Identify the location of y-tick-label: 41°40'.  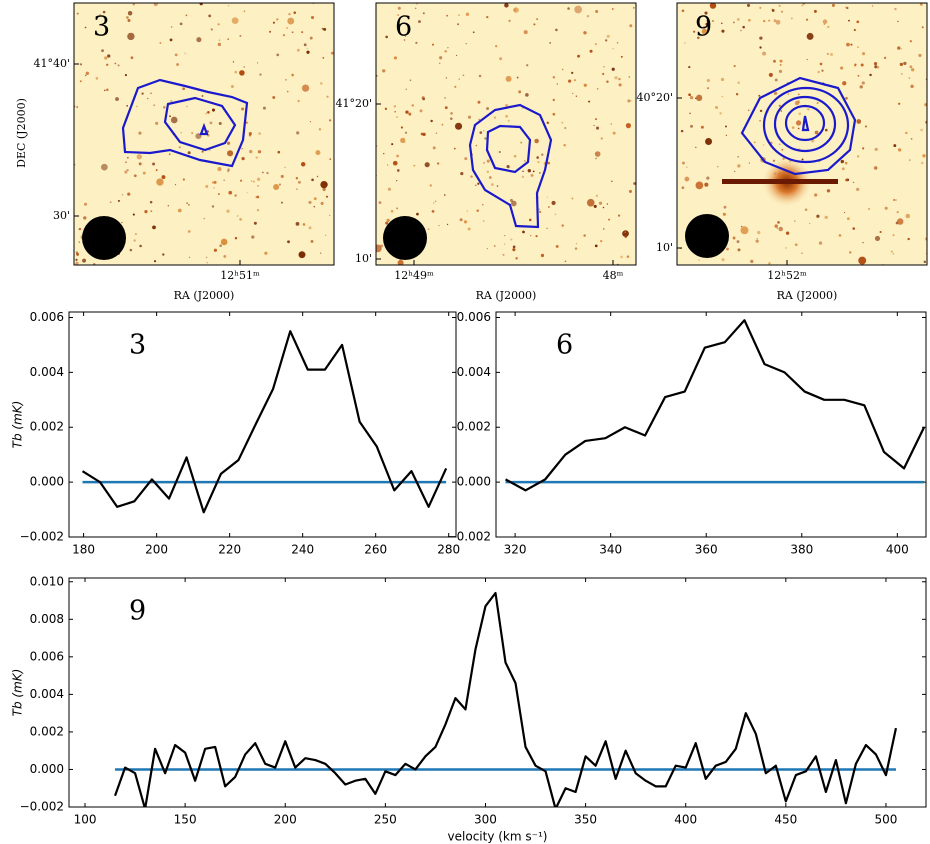
(51, 63).